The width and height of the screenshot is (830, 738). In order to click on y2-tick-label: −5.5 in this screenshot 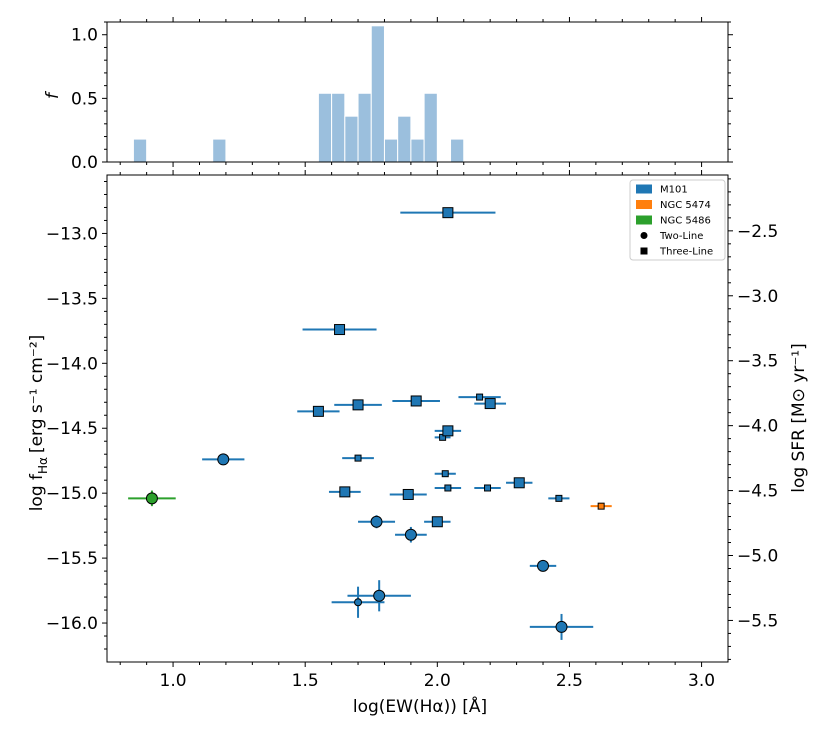, I will do `click(757, 621)`.